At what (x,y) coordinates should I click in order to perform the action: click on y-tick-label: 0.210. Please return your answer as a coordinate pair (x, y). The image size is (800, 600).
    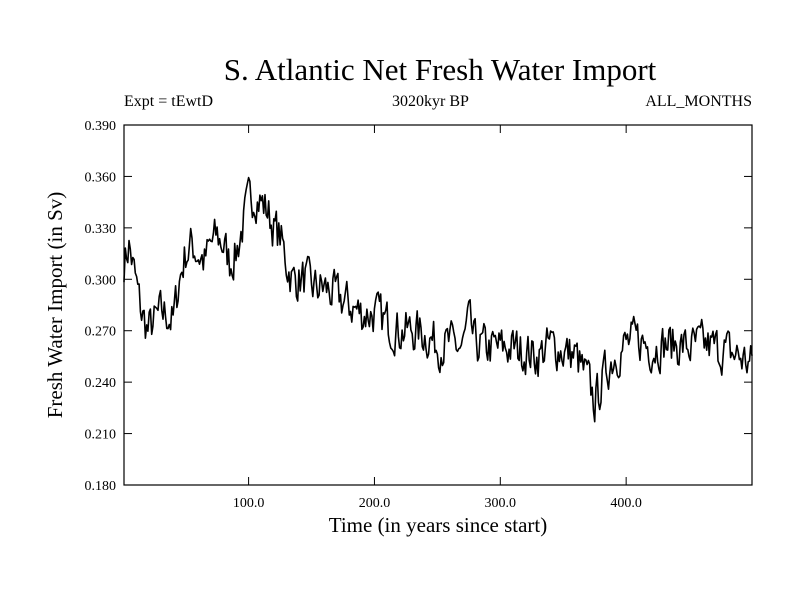
    Looking at the image, I should click on (101, 435).